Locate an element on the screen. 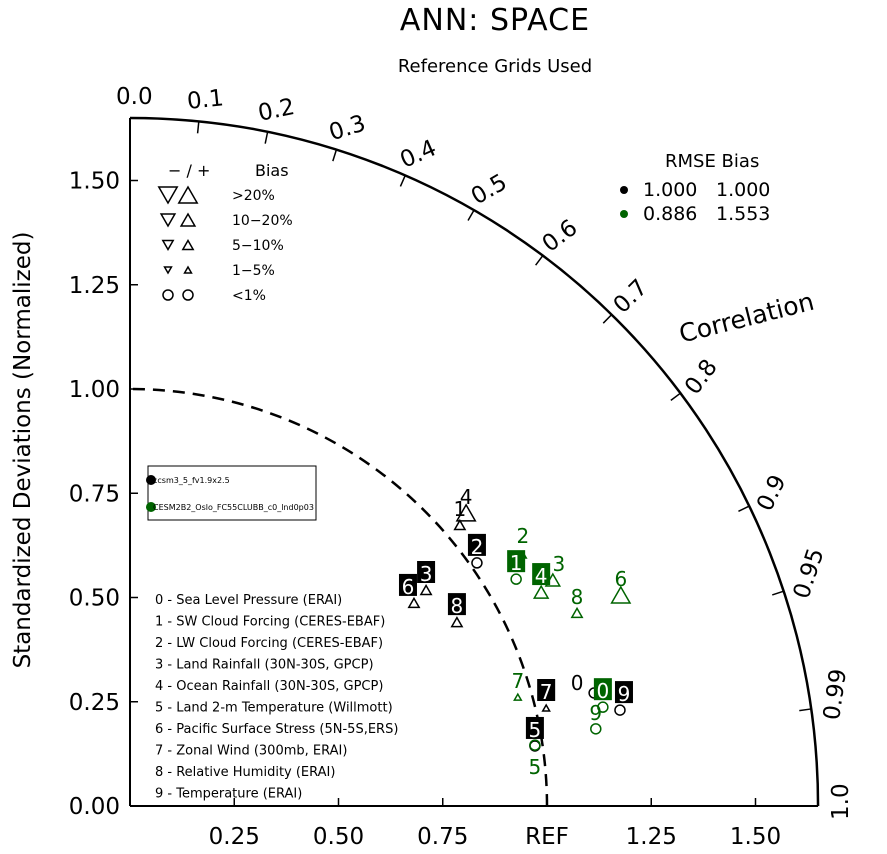 The width and height of the screenshot is (887, 854). stats-legend-header: RMSE Bias is located at coordinates (712, 161).